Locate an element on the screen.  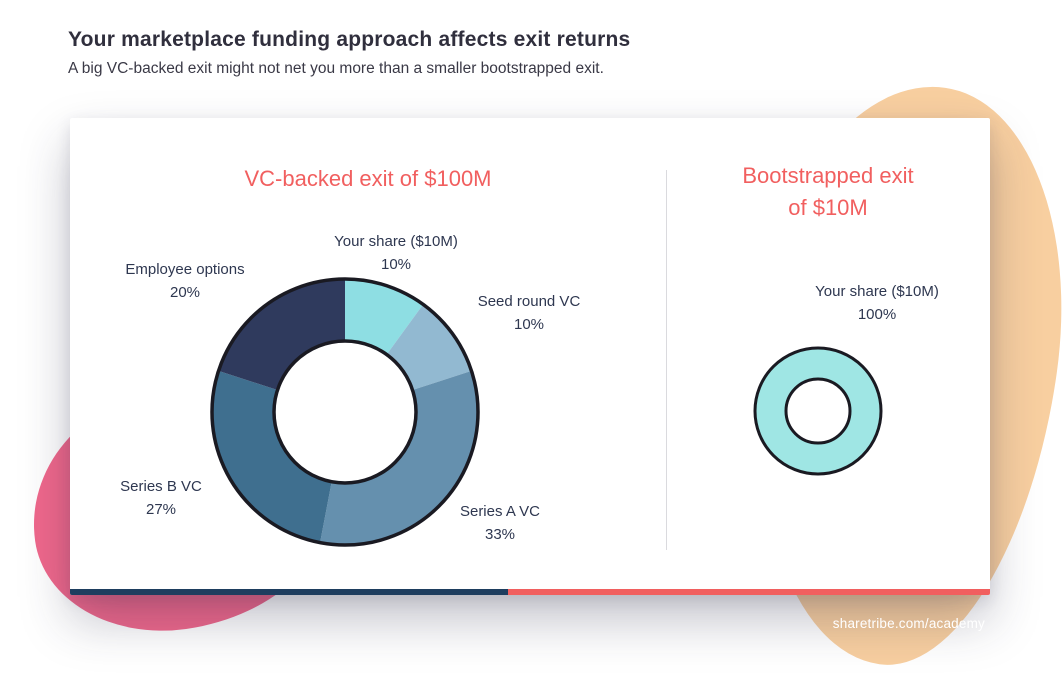
accent-bar-red is located at coordinates (748, 592).